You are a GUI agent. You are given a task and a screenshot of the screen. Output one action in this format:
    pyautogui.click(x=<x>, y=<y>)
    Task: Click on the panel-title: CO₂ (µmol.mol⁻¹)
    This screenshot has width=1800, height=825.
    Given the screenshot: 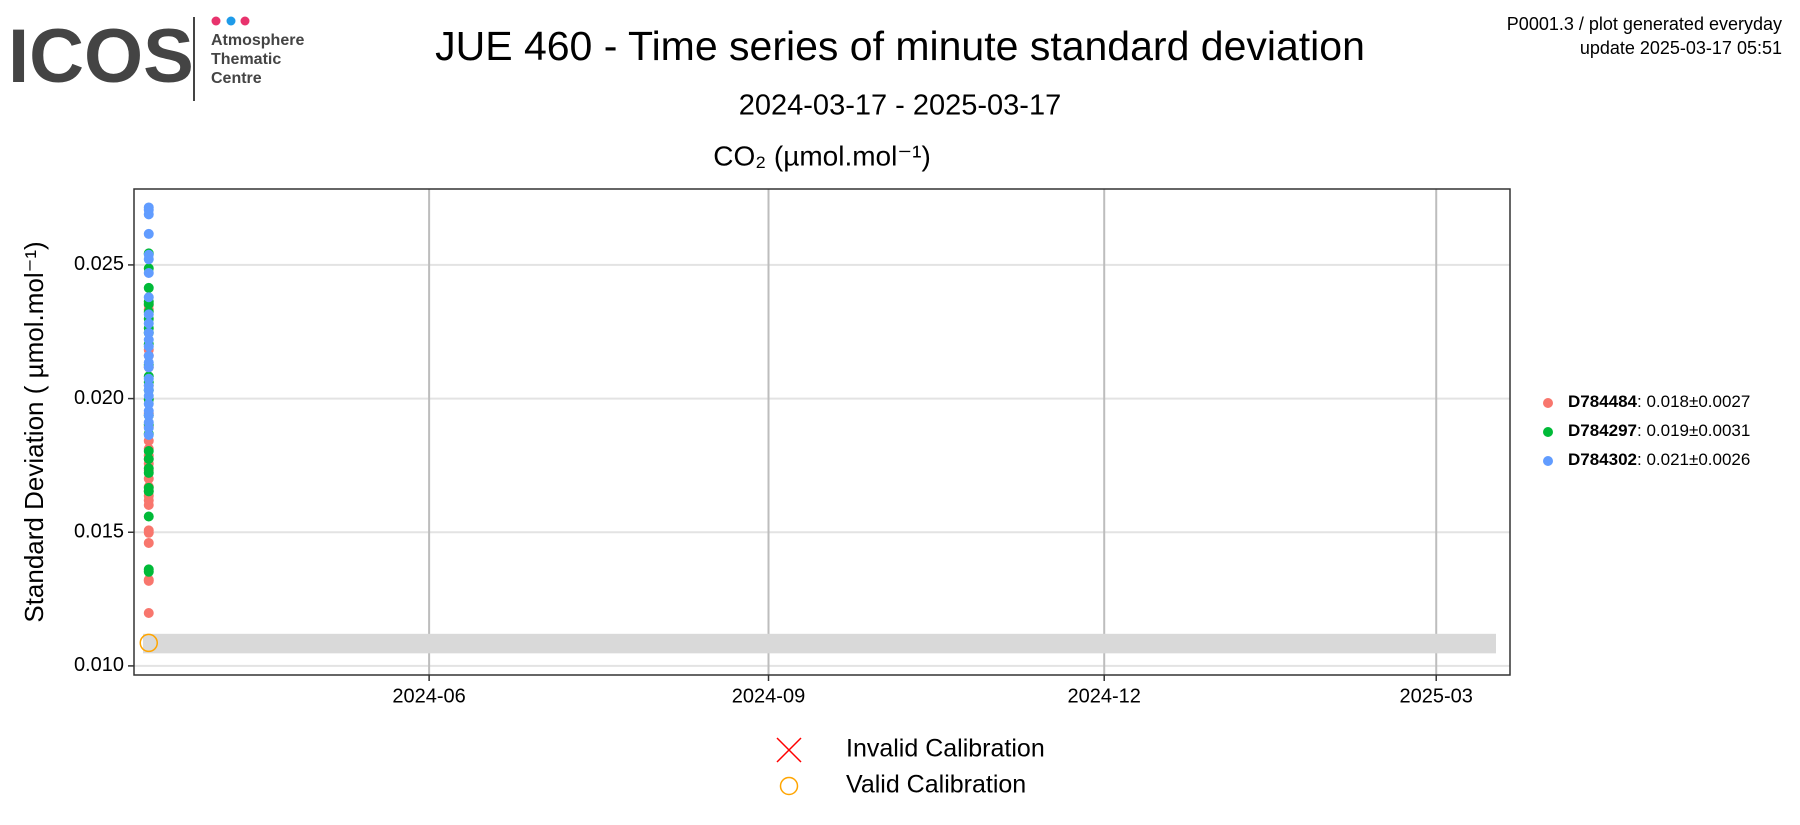 What is the action you would take?
    pyautogui.click(x=822, y=155)
    